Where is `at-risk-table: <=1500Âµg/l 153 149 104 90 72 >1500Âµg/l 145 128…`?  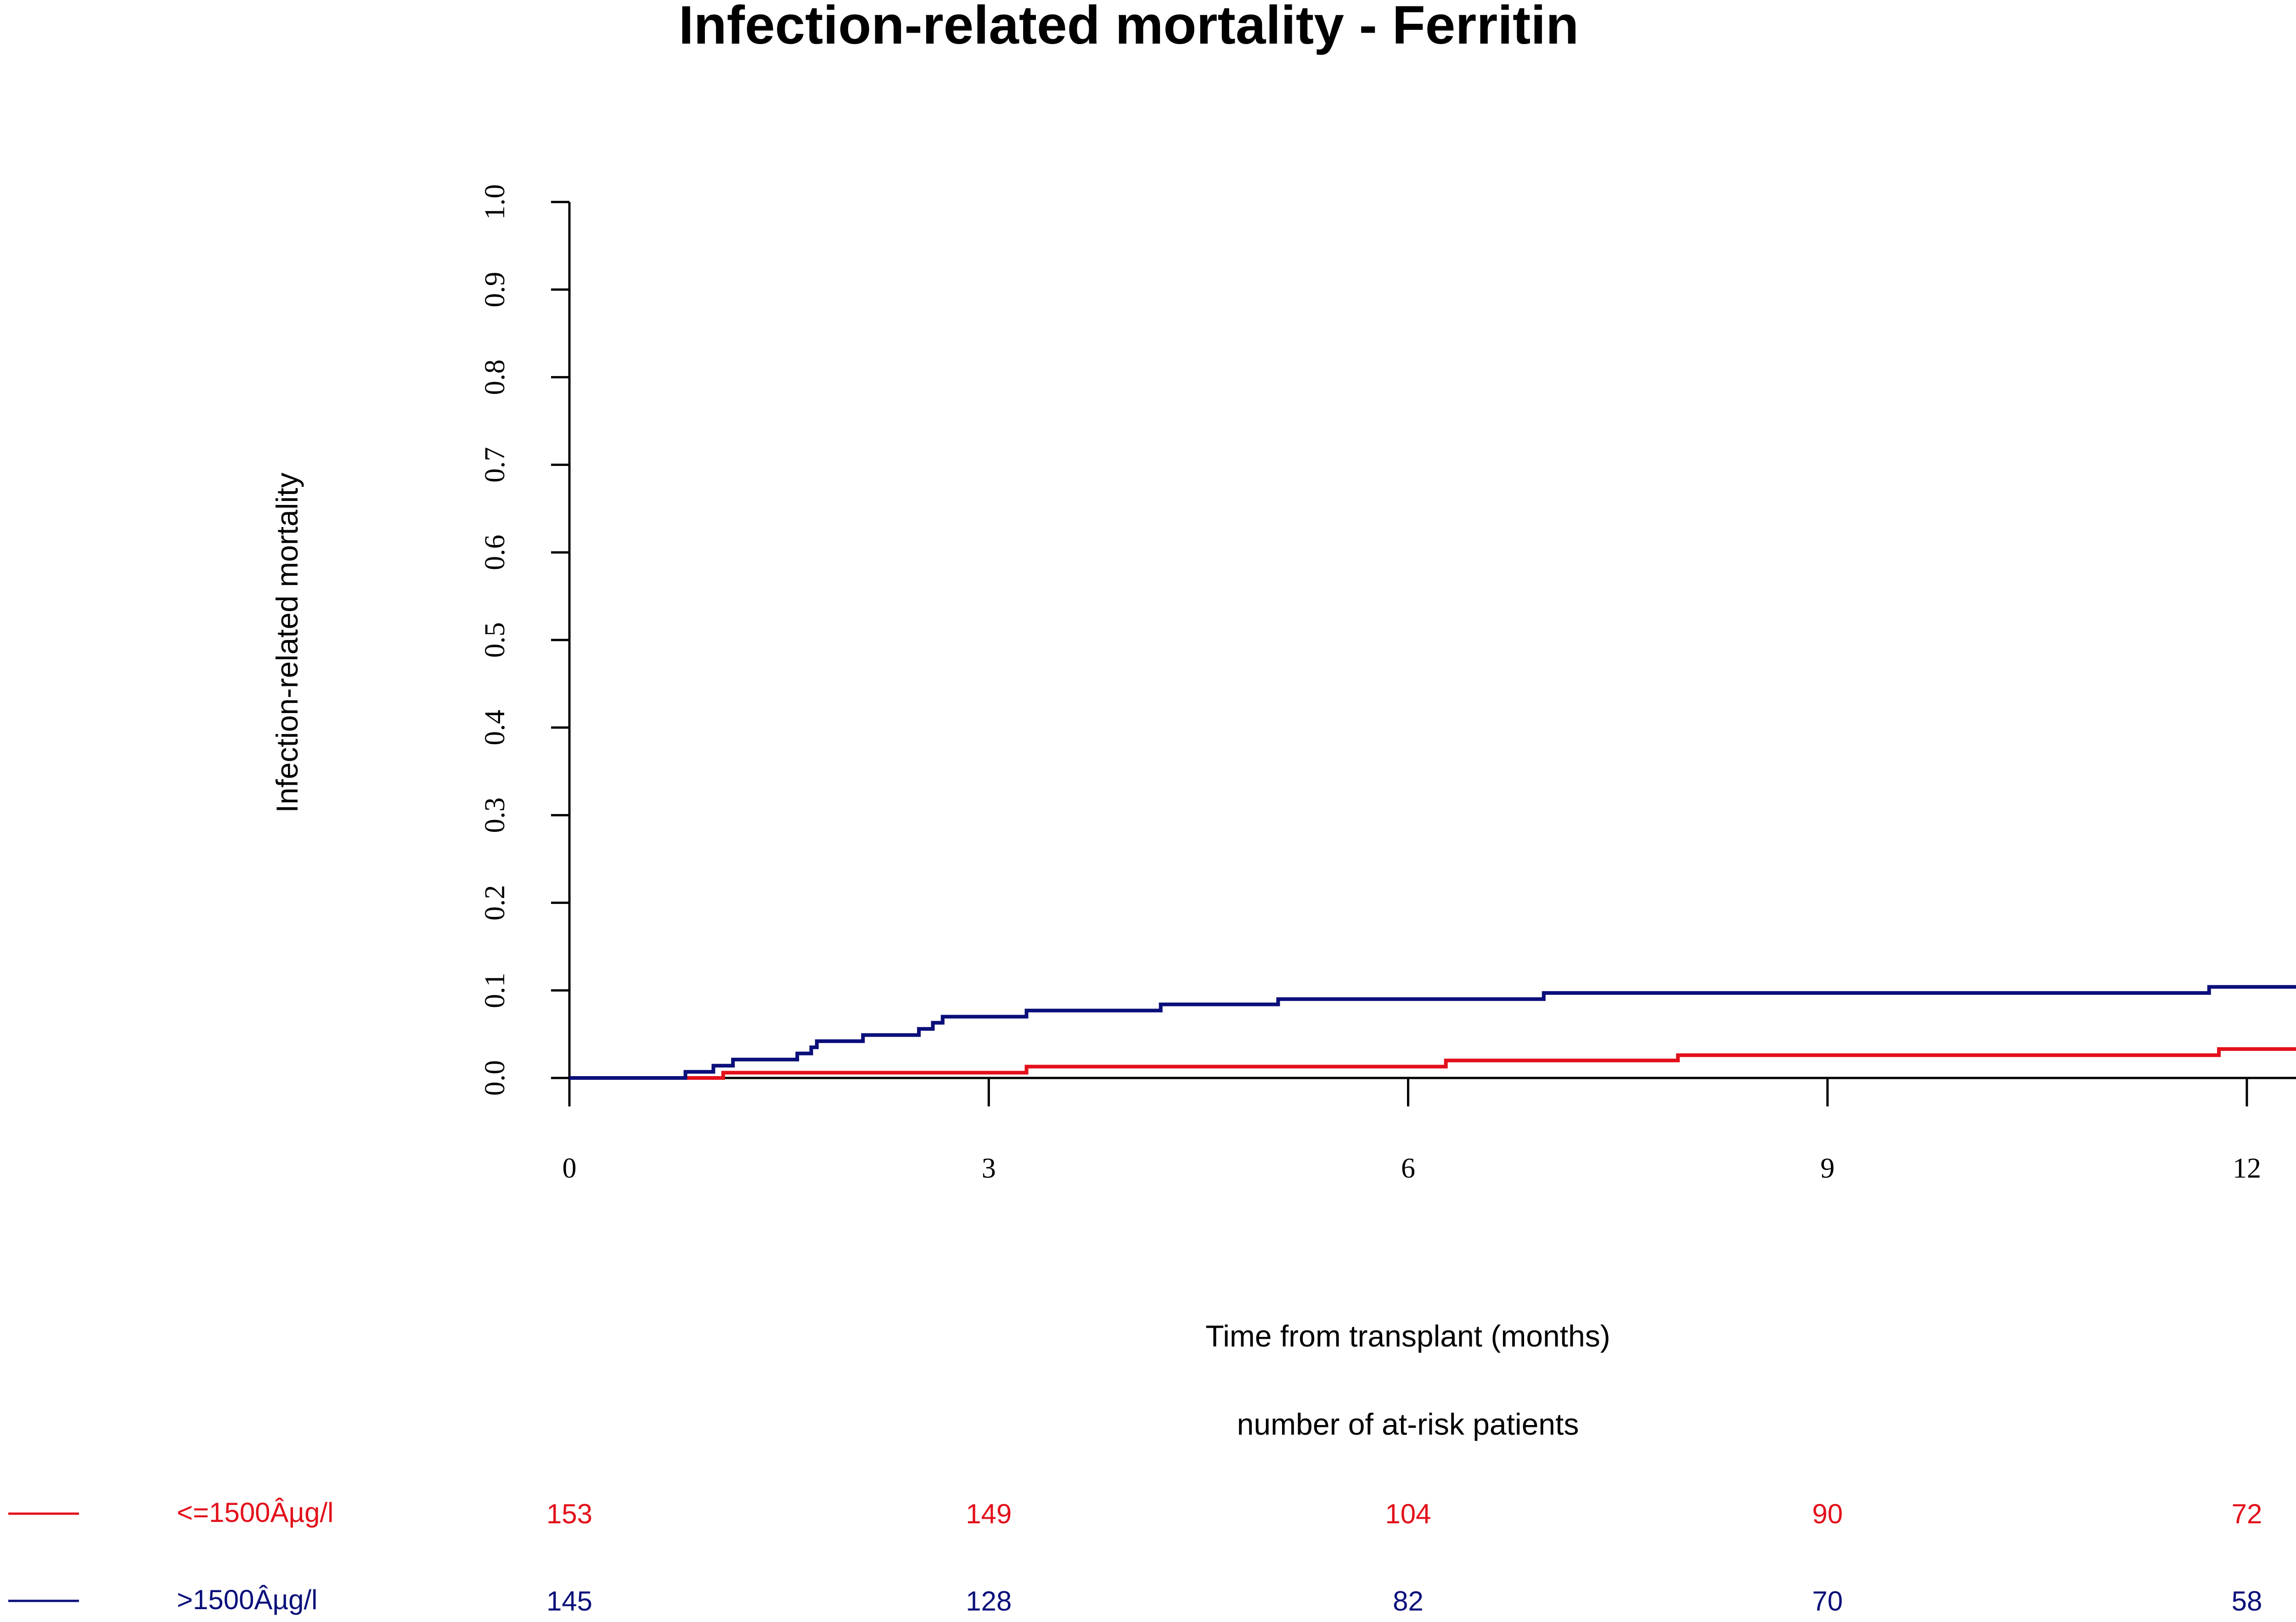 at-risk-table: <=1500Âµg/l 153 149 104 90 72 >1500Âµg/l 145 128… is located at coordinates (1135, 1557).